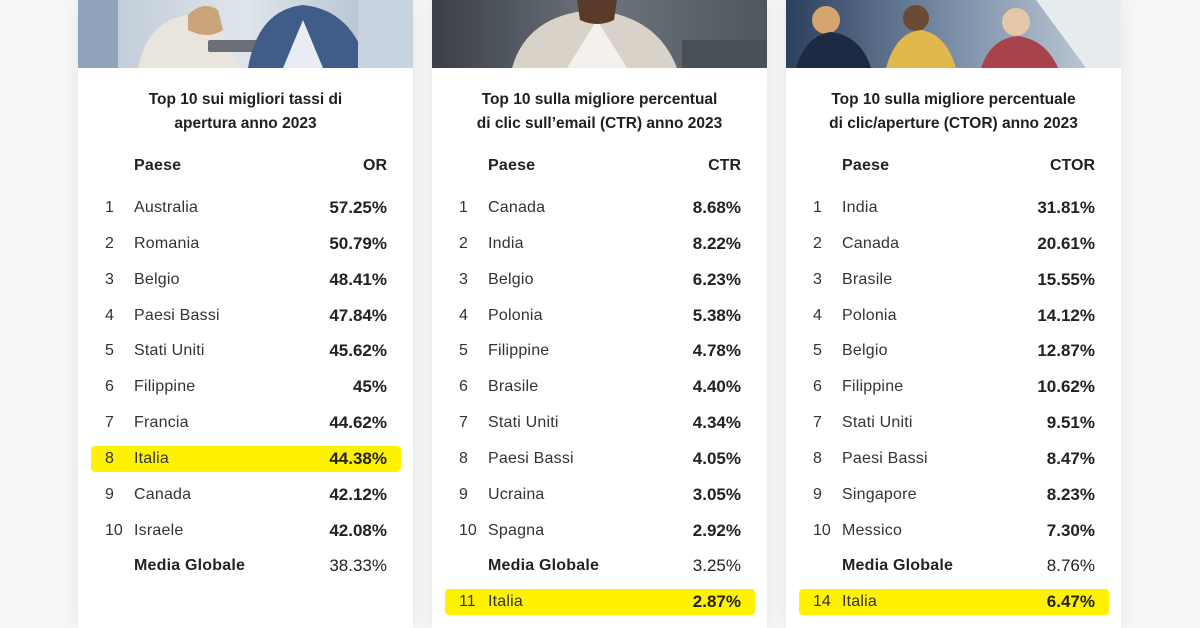 This screenshot has width=1200, height=628. What do you see at coordinates (953, 99) in the screenshot?
I see `card-title-line-1: Top 10 sulla migliore percentuale` at bounding box center [953, 99].